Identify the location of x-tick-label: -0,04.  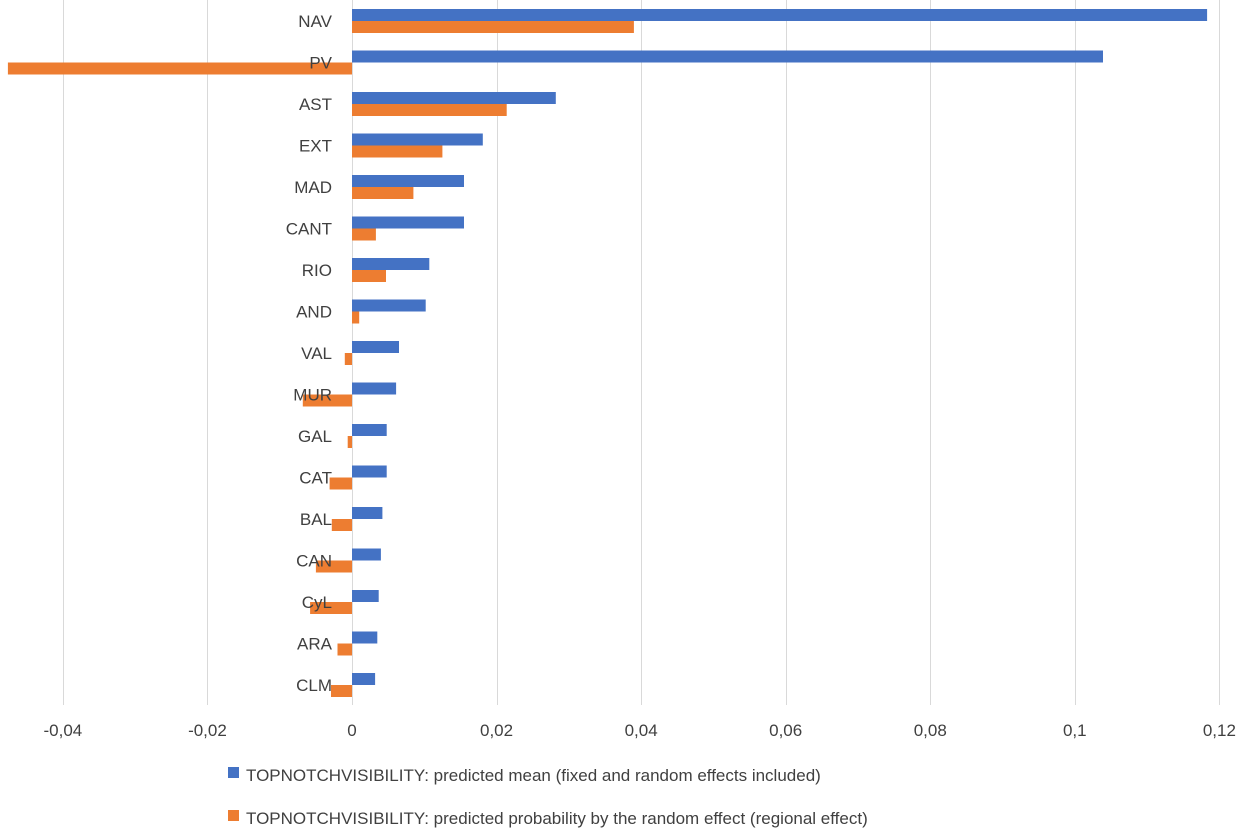
(63, 730).